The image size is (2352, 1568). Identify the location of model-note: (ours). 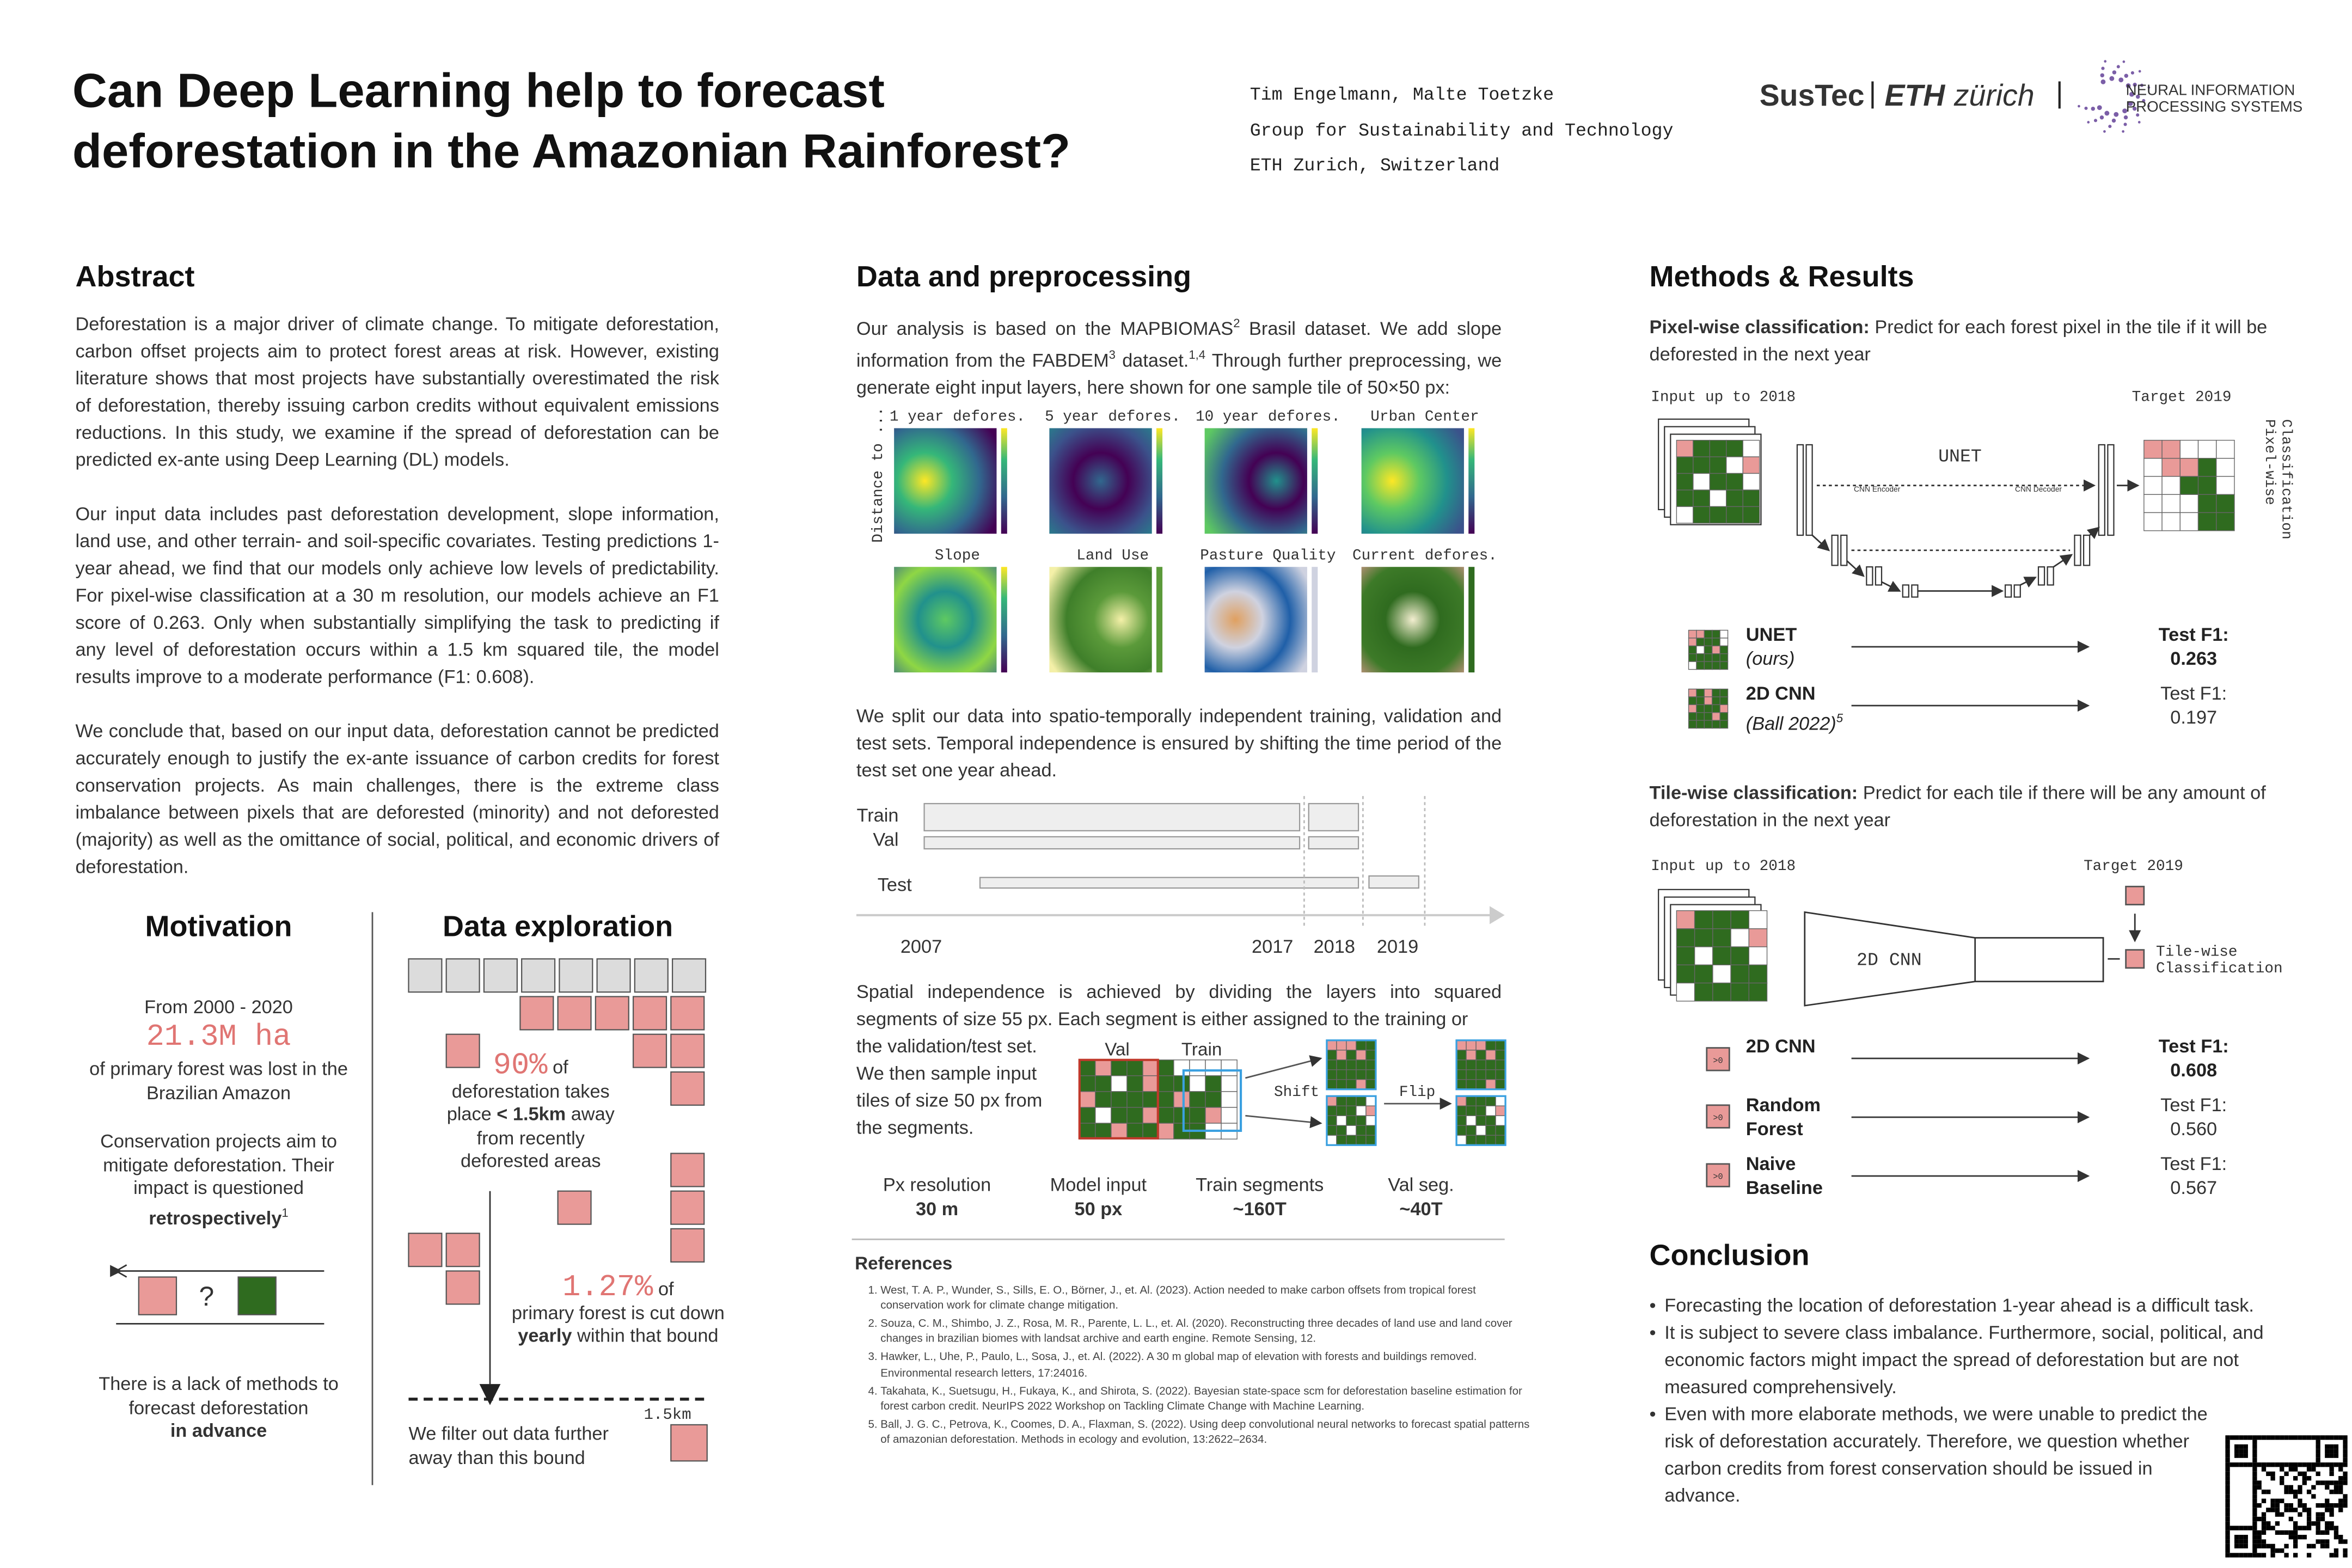
(1799, 659).